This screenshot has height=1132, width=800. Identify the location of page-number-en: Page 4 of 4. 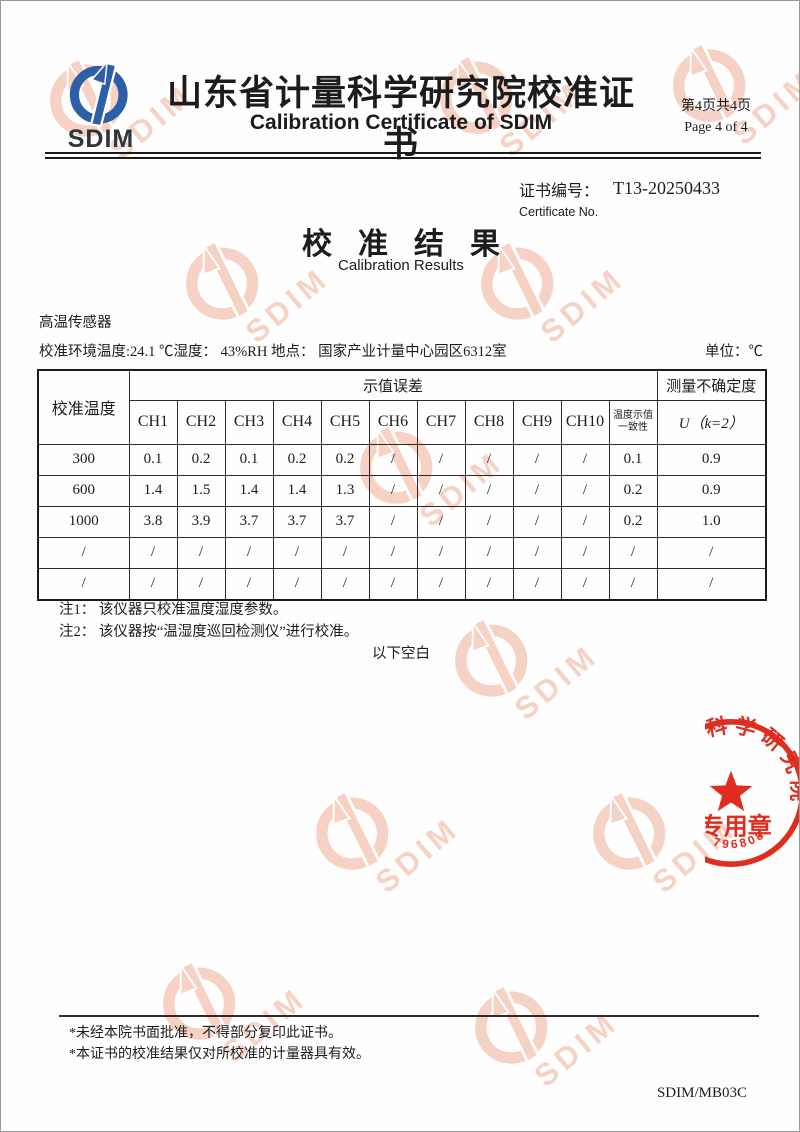
(716, 127).